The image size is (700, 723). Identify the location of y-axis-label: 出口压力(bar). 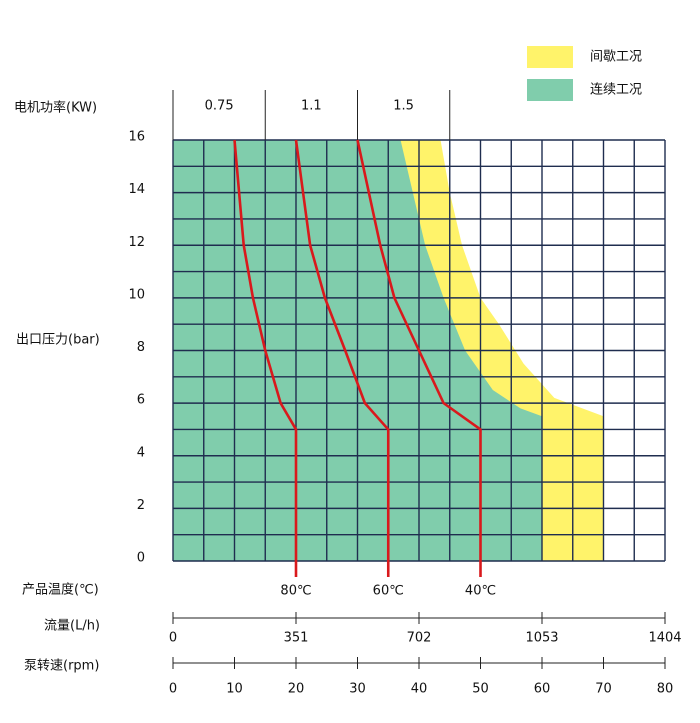
(58, 340).